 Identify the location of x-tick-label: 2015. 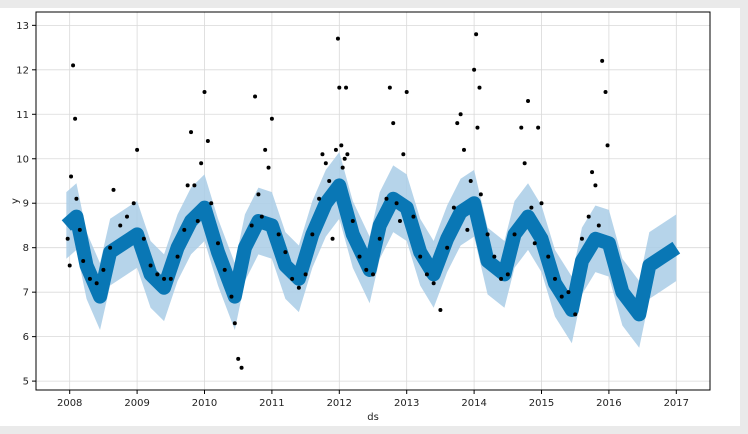
(541, 403).